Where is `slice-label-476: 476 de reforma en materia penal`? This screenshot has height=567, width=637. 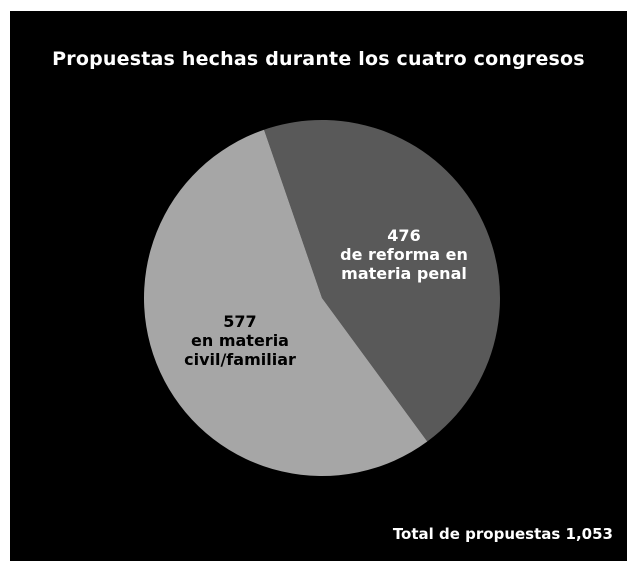
slice-label-476: 476 de reforma en materia penal is located at coordinates (404, 254).